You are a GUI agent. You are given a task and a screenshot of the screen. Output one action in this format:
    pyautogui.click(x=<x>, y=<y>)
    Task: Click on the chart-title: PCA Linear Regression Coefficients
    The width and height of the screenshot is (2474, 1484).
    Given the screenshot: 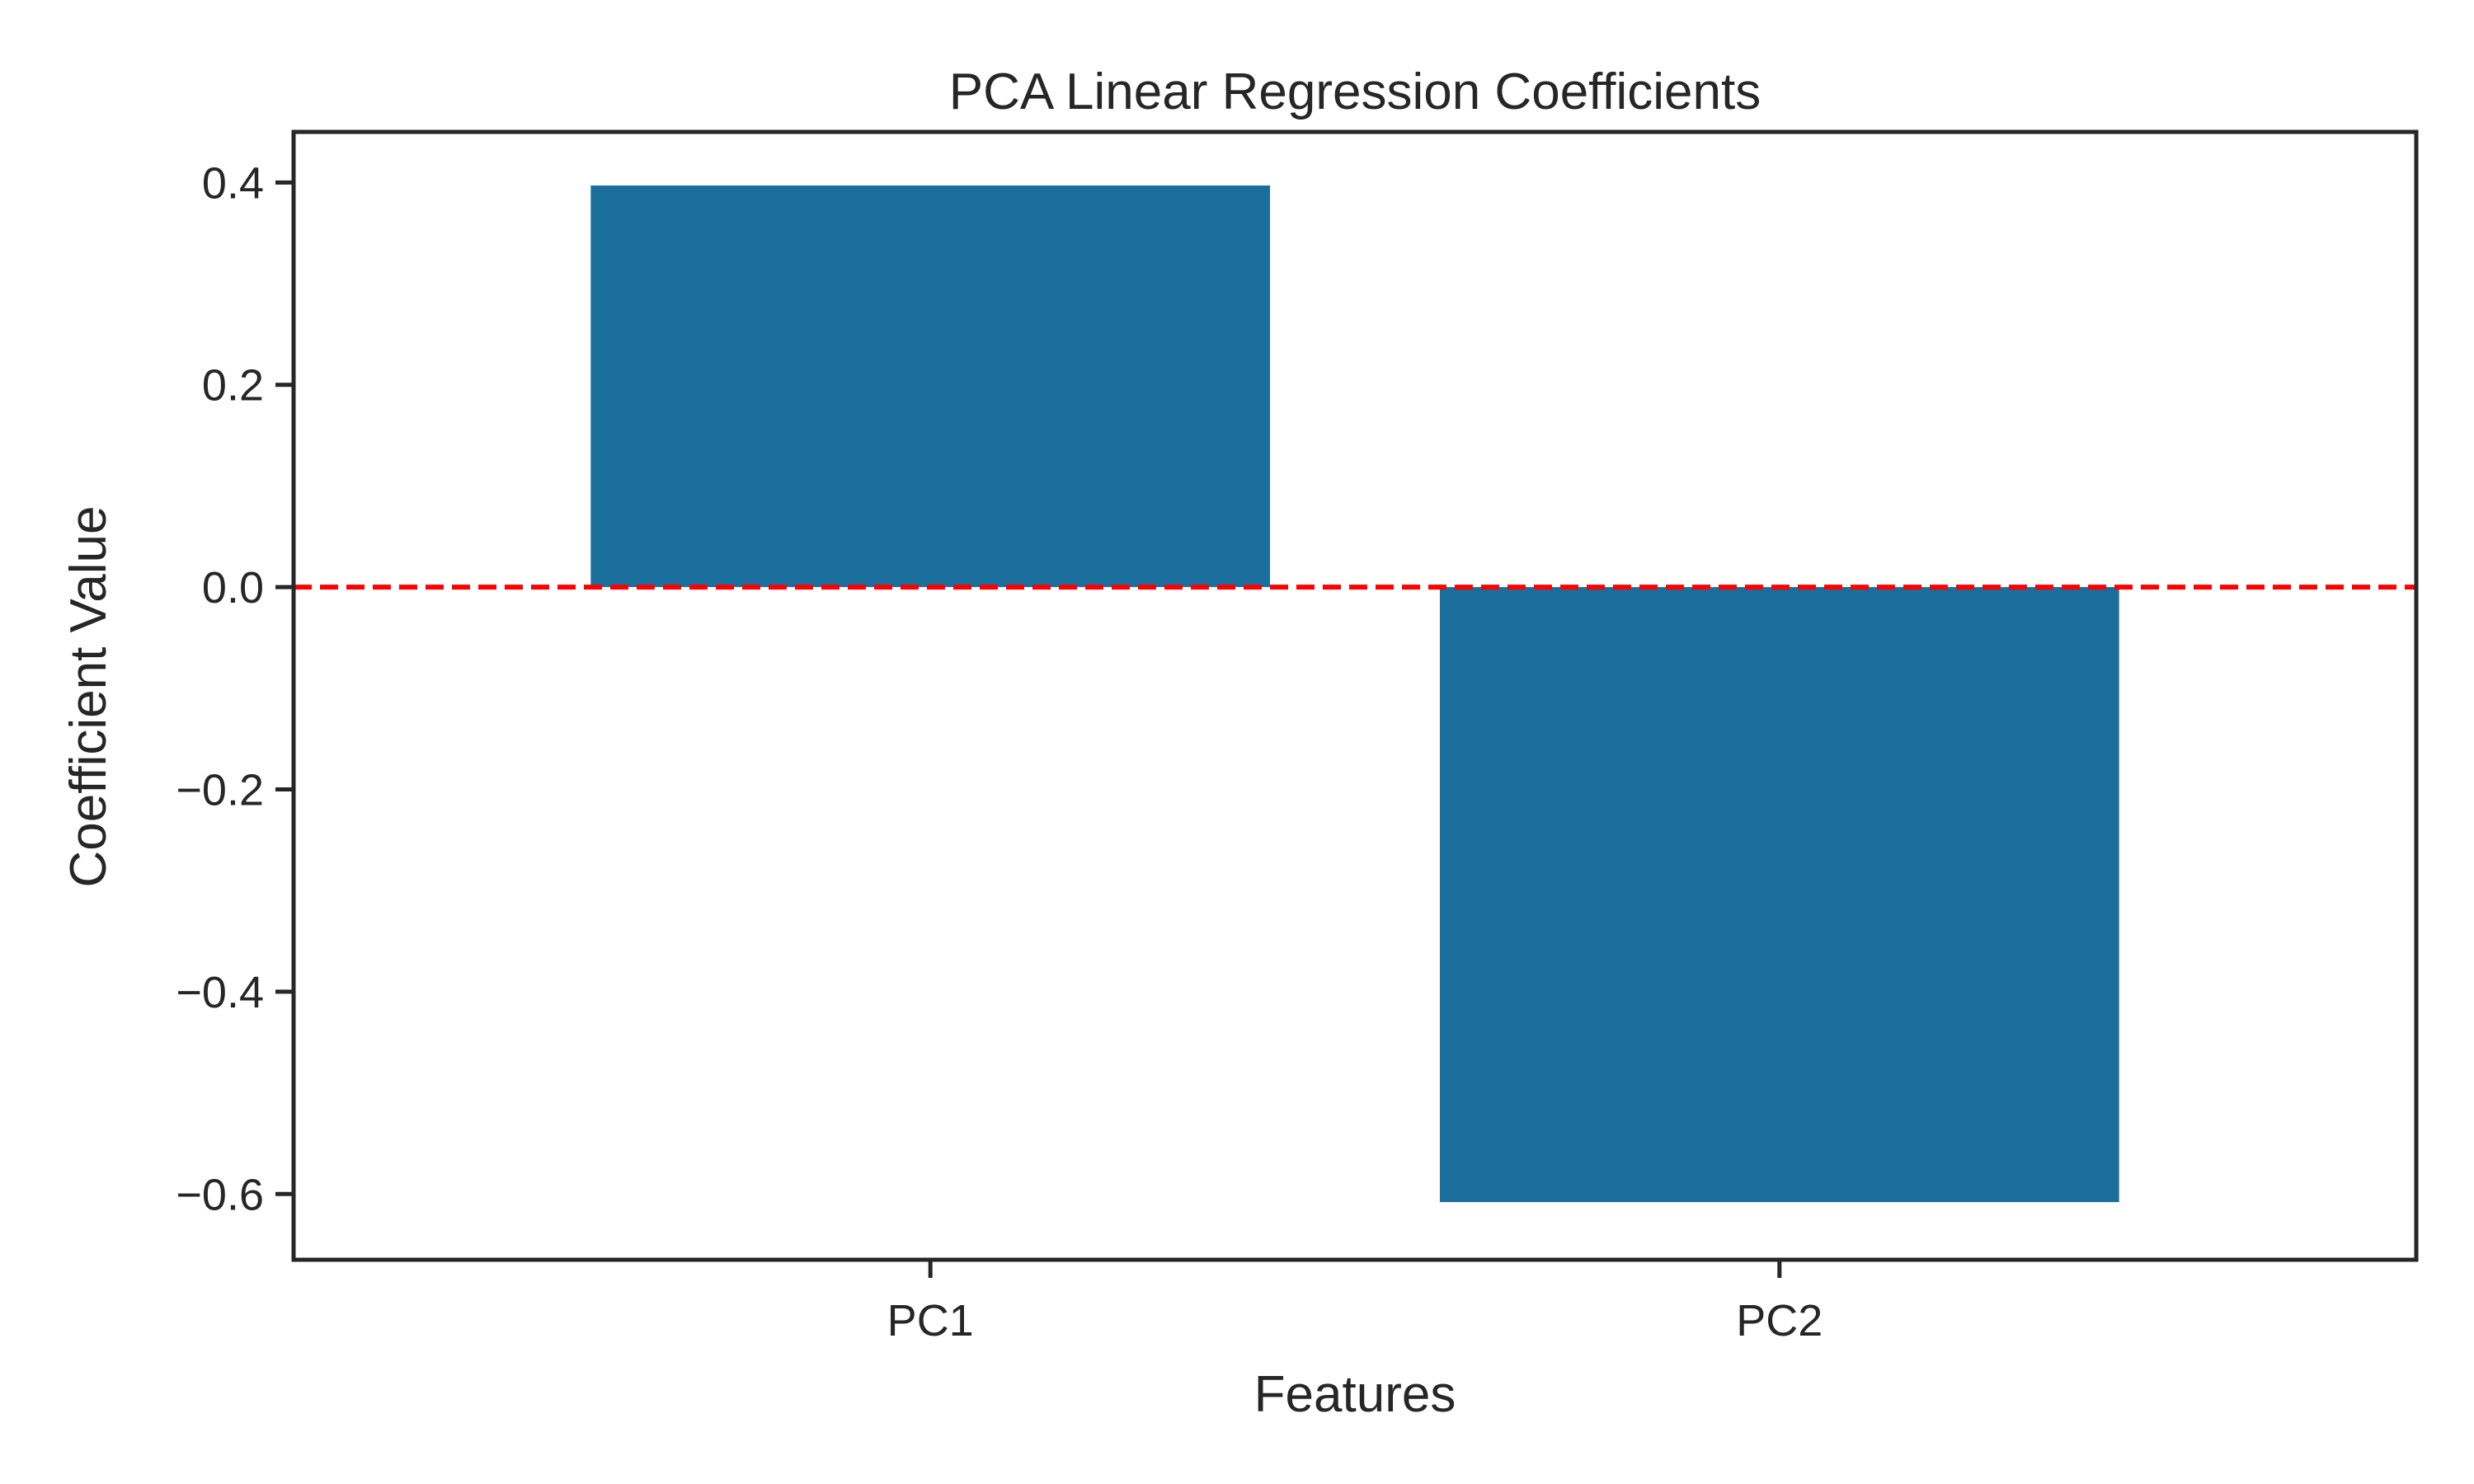 What is the action you would take?
    pyautogui.click(x=1355, y=91)
    